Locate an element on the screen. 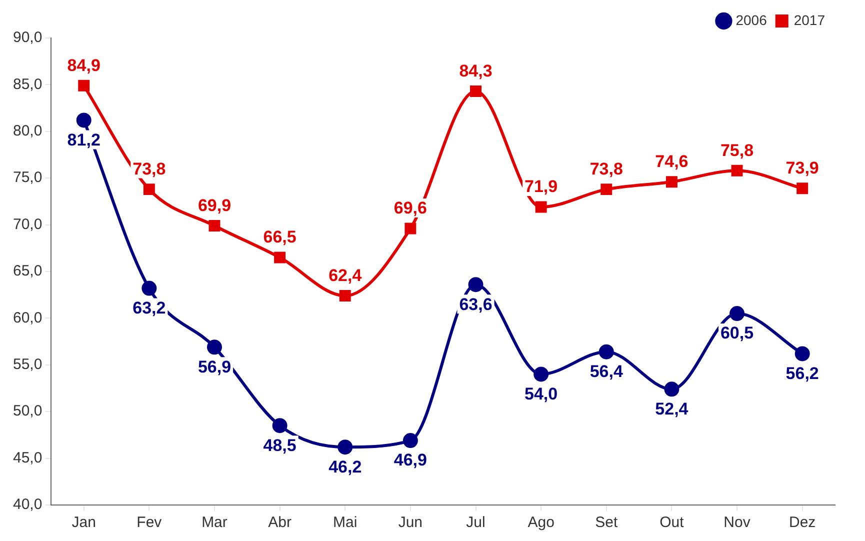 This screenshot has height=541, width=865. x-tick-label: Set is located at coordinates (606, 523).